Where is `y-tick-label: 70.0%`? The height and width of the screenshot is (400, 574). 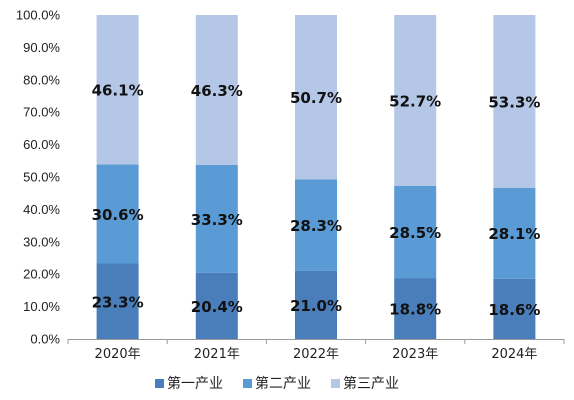 y-tick-label: 70.0% is located at coordinates (41, 112).